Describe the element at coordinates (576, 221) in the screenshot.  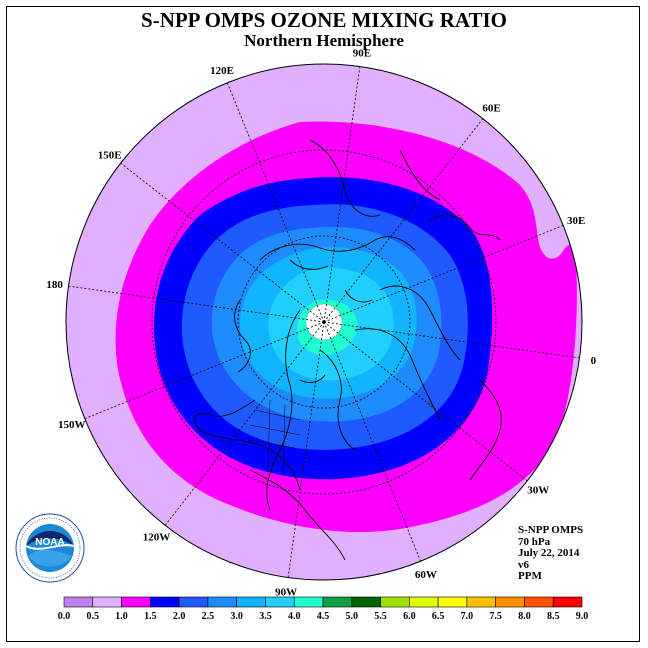
I see `longitude-label: 30E` at that location.